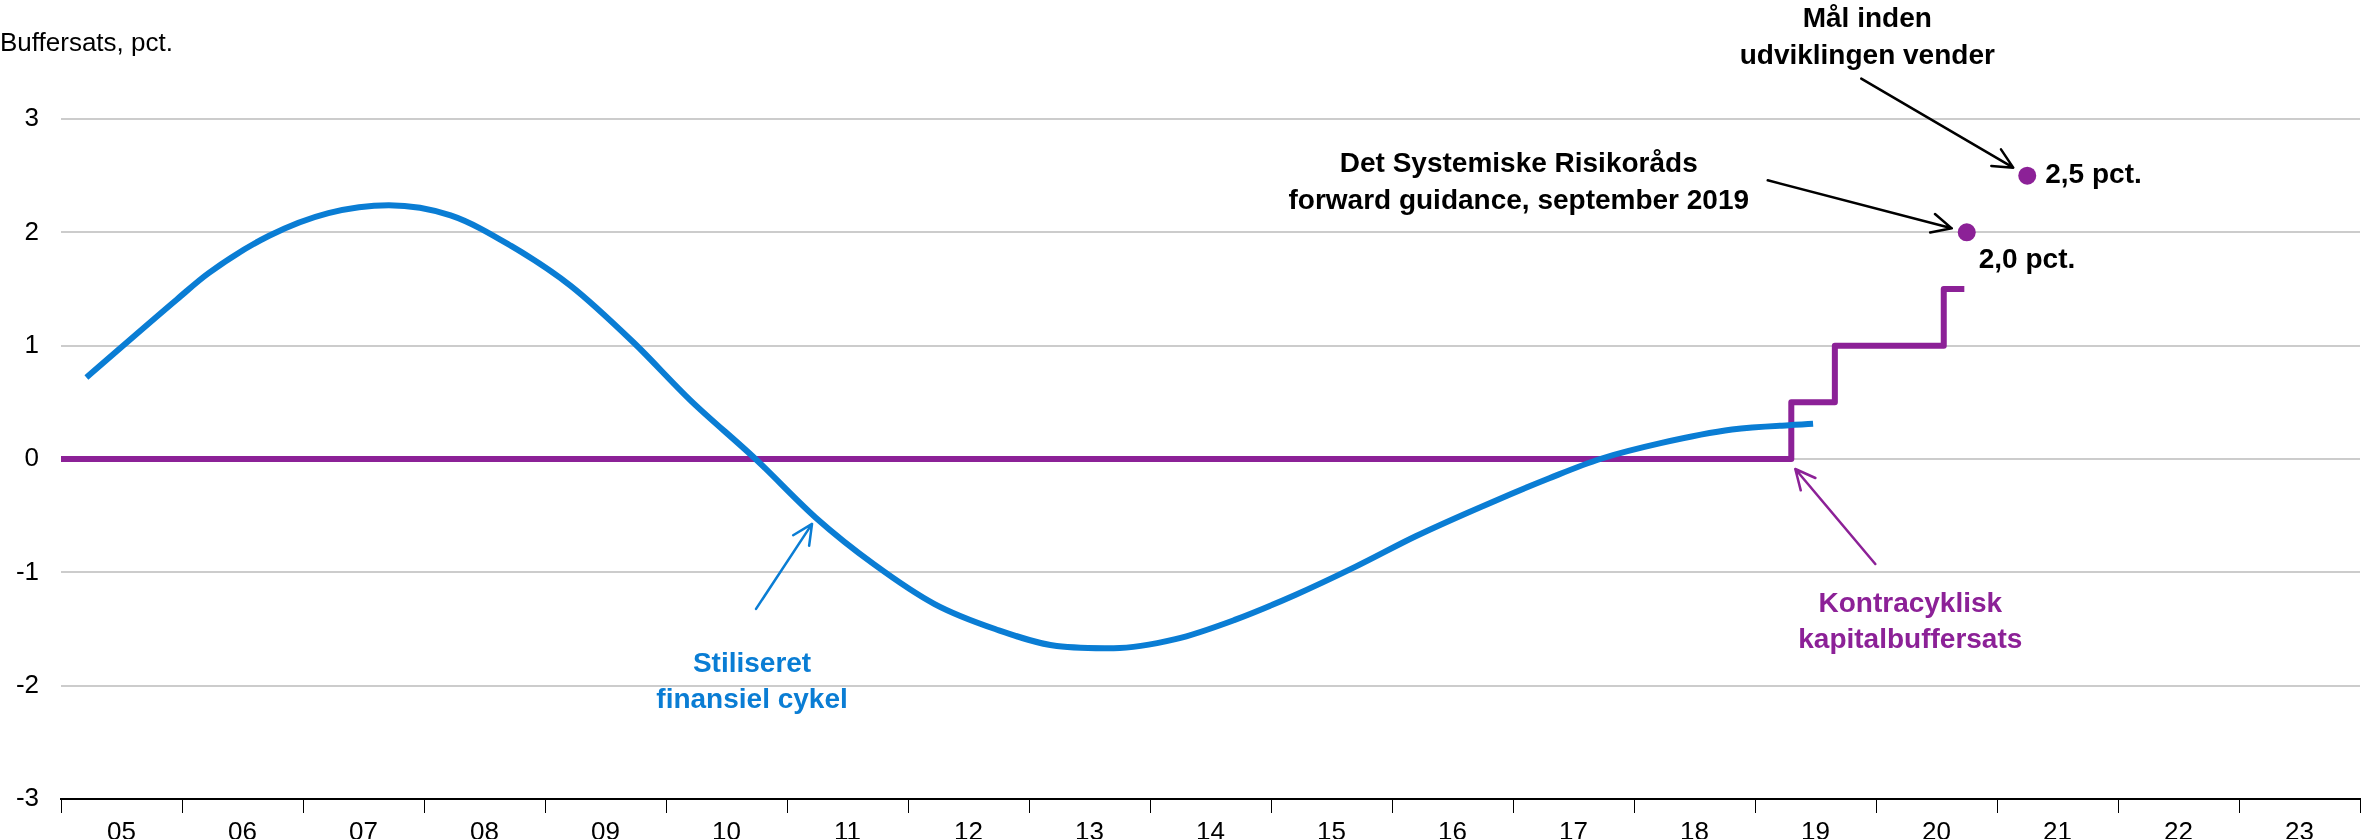 The width and height of the screenshot is (2369, 839). What do you see at coordinates (31, 117) in the screenshot?
I see `y-tick-label: 3` at bounding box center [31, 117].